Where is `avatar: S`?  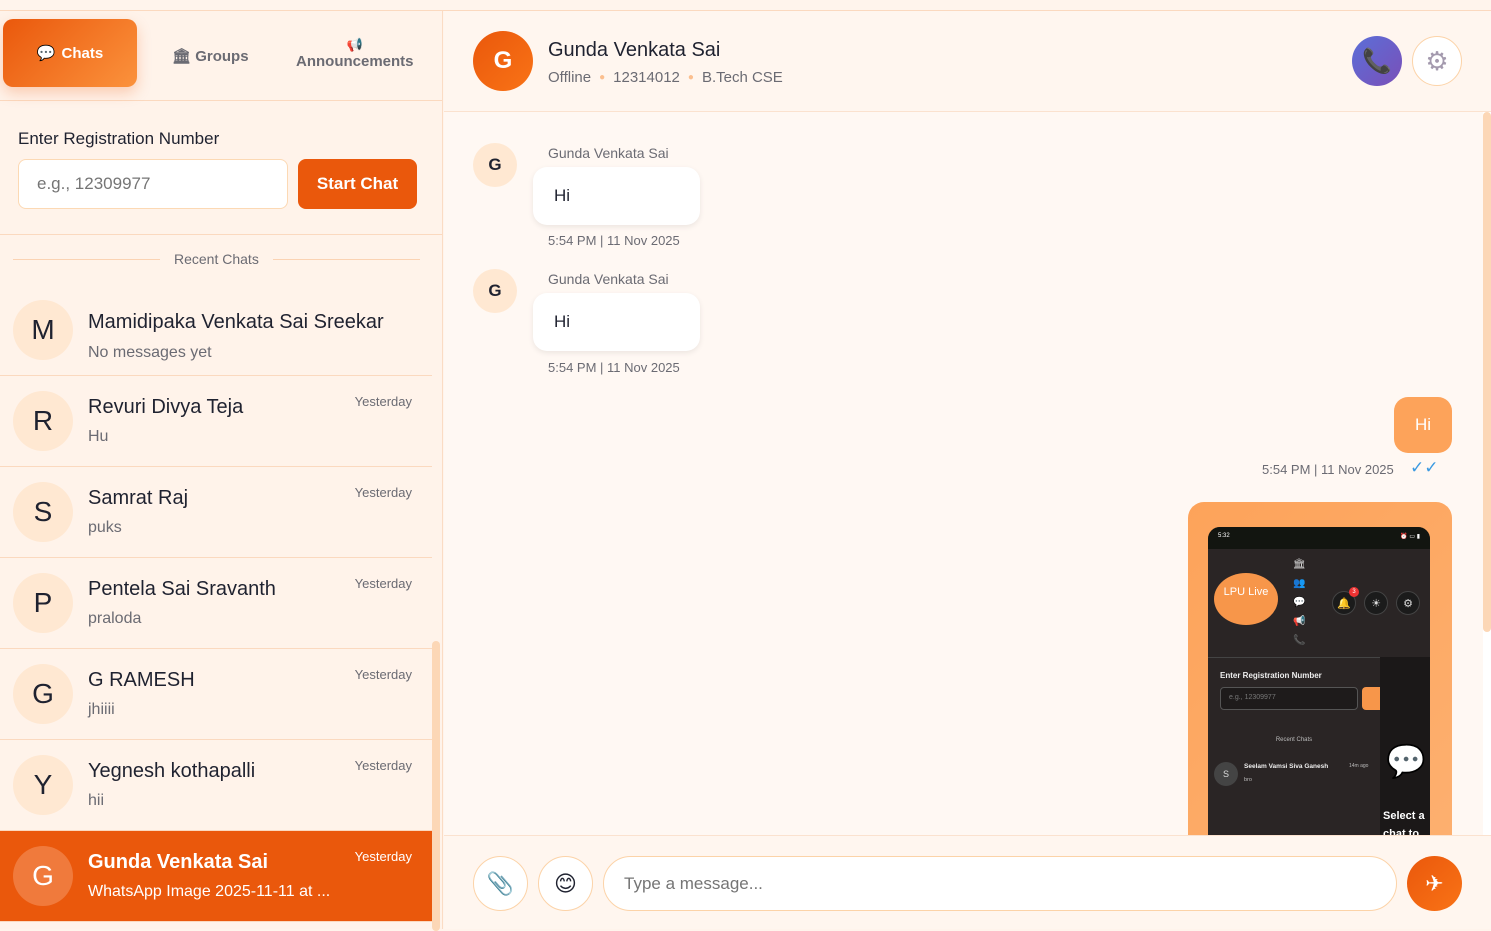
avatar: S is located at coordinates (43, 512).